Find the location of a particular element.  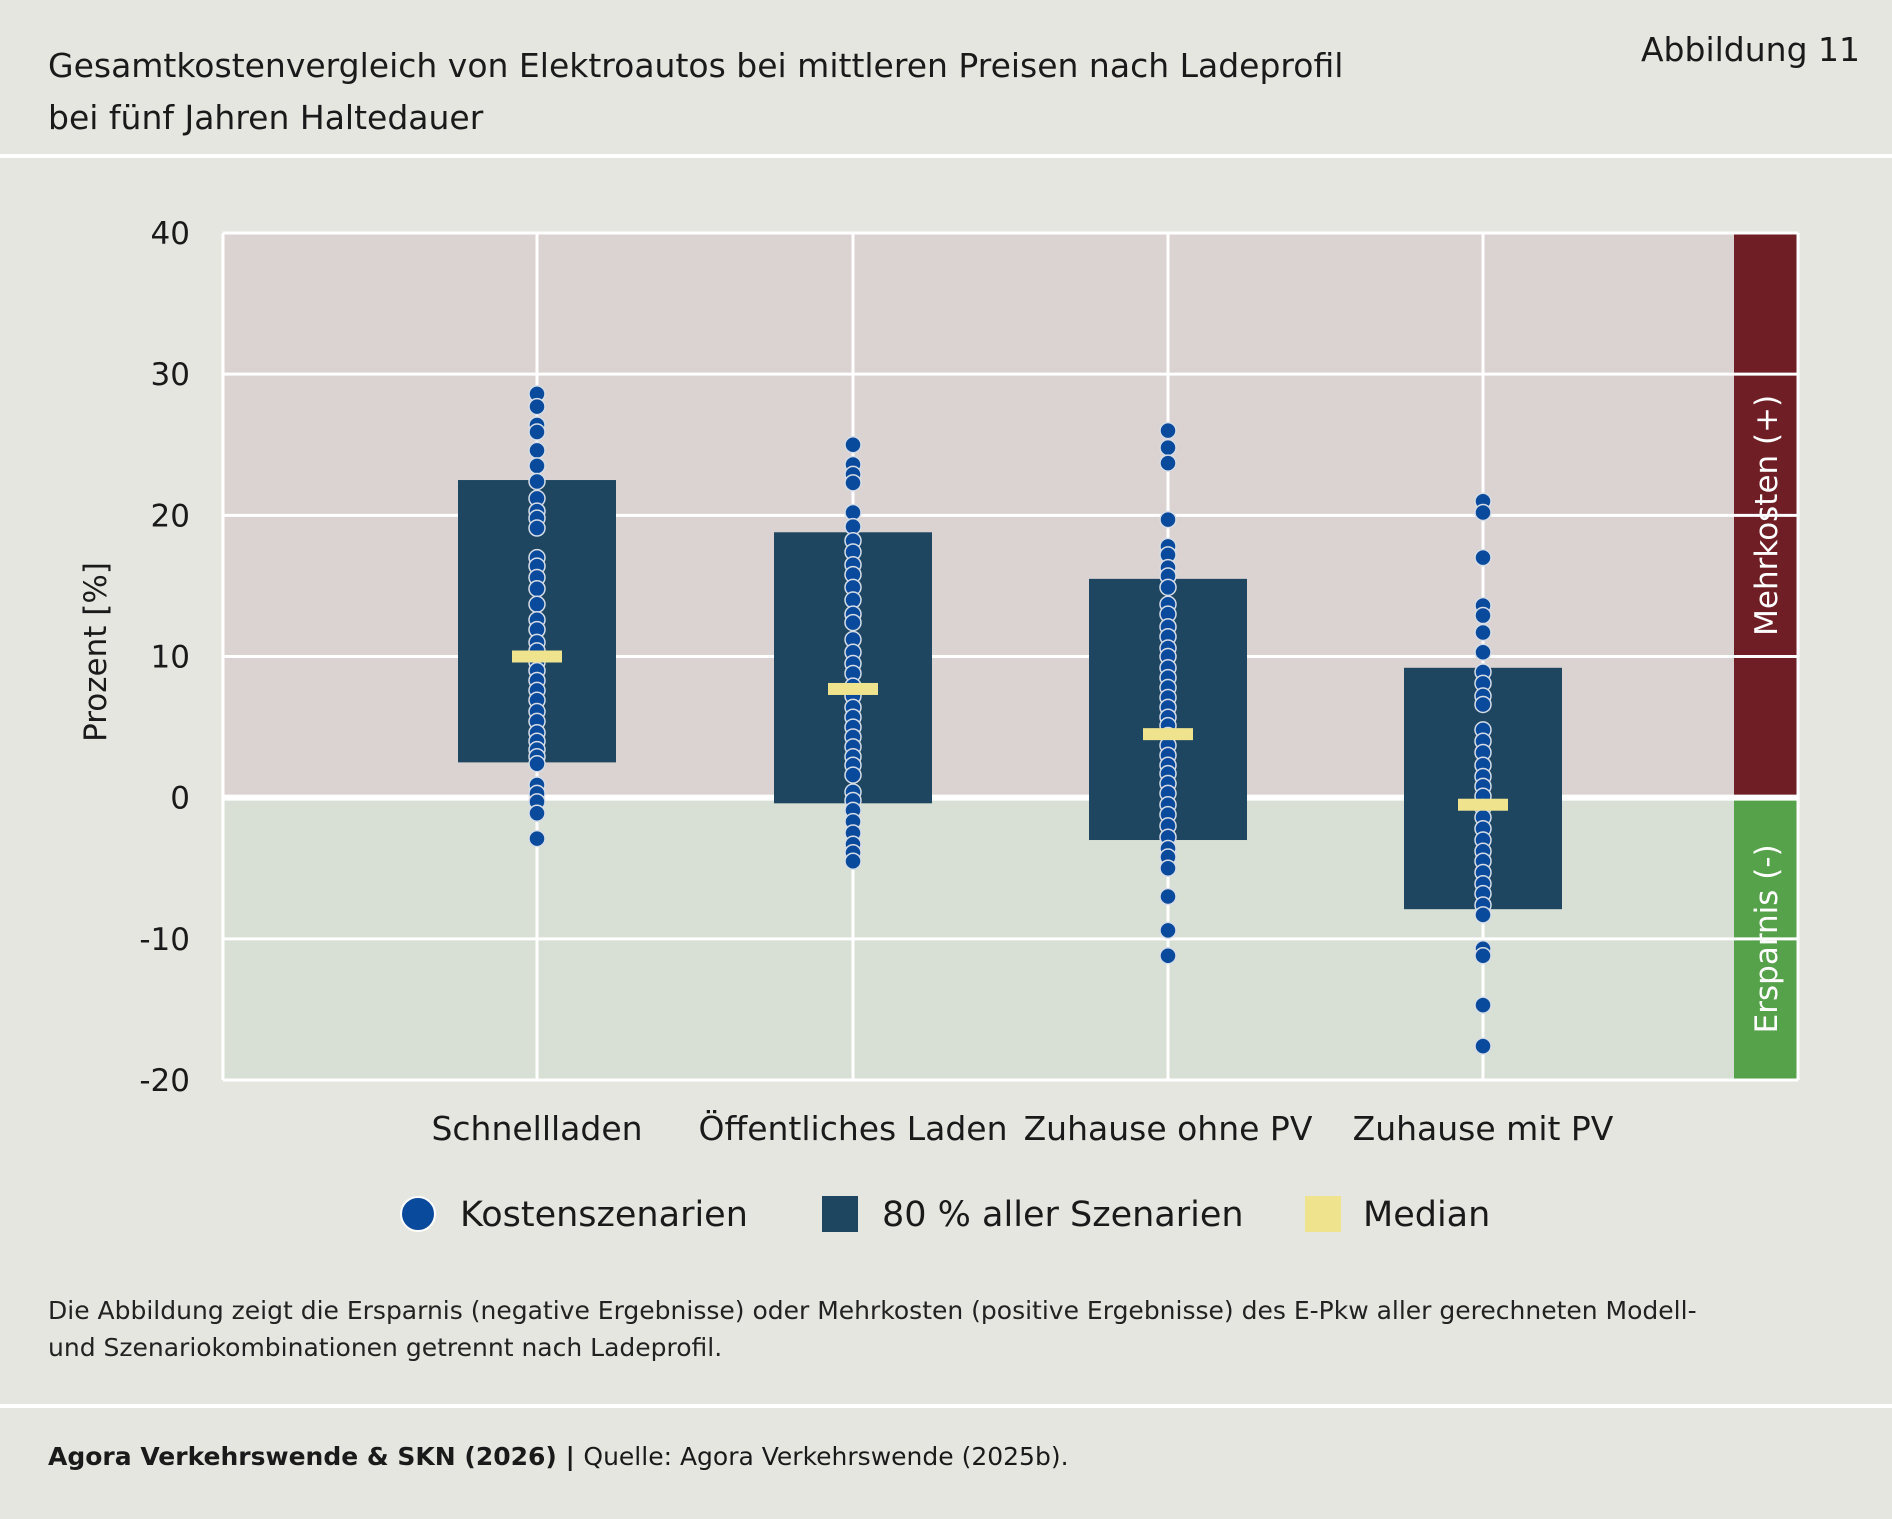

footer-source: Quelle: Agora Verkehrswende (2025b). is located at coordinates (826, 1456).